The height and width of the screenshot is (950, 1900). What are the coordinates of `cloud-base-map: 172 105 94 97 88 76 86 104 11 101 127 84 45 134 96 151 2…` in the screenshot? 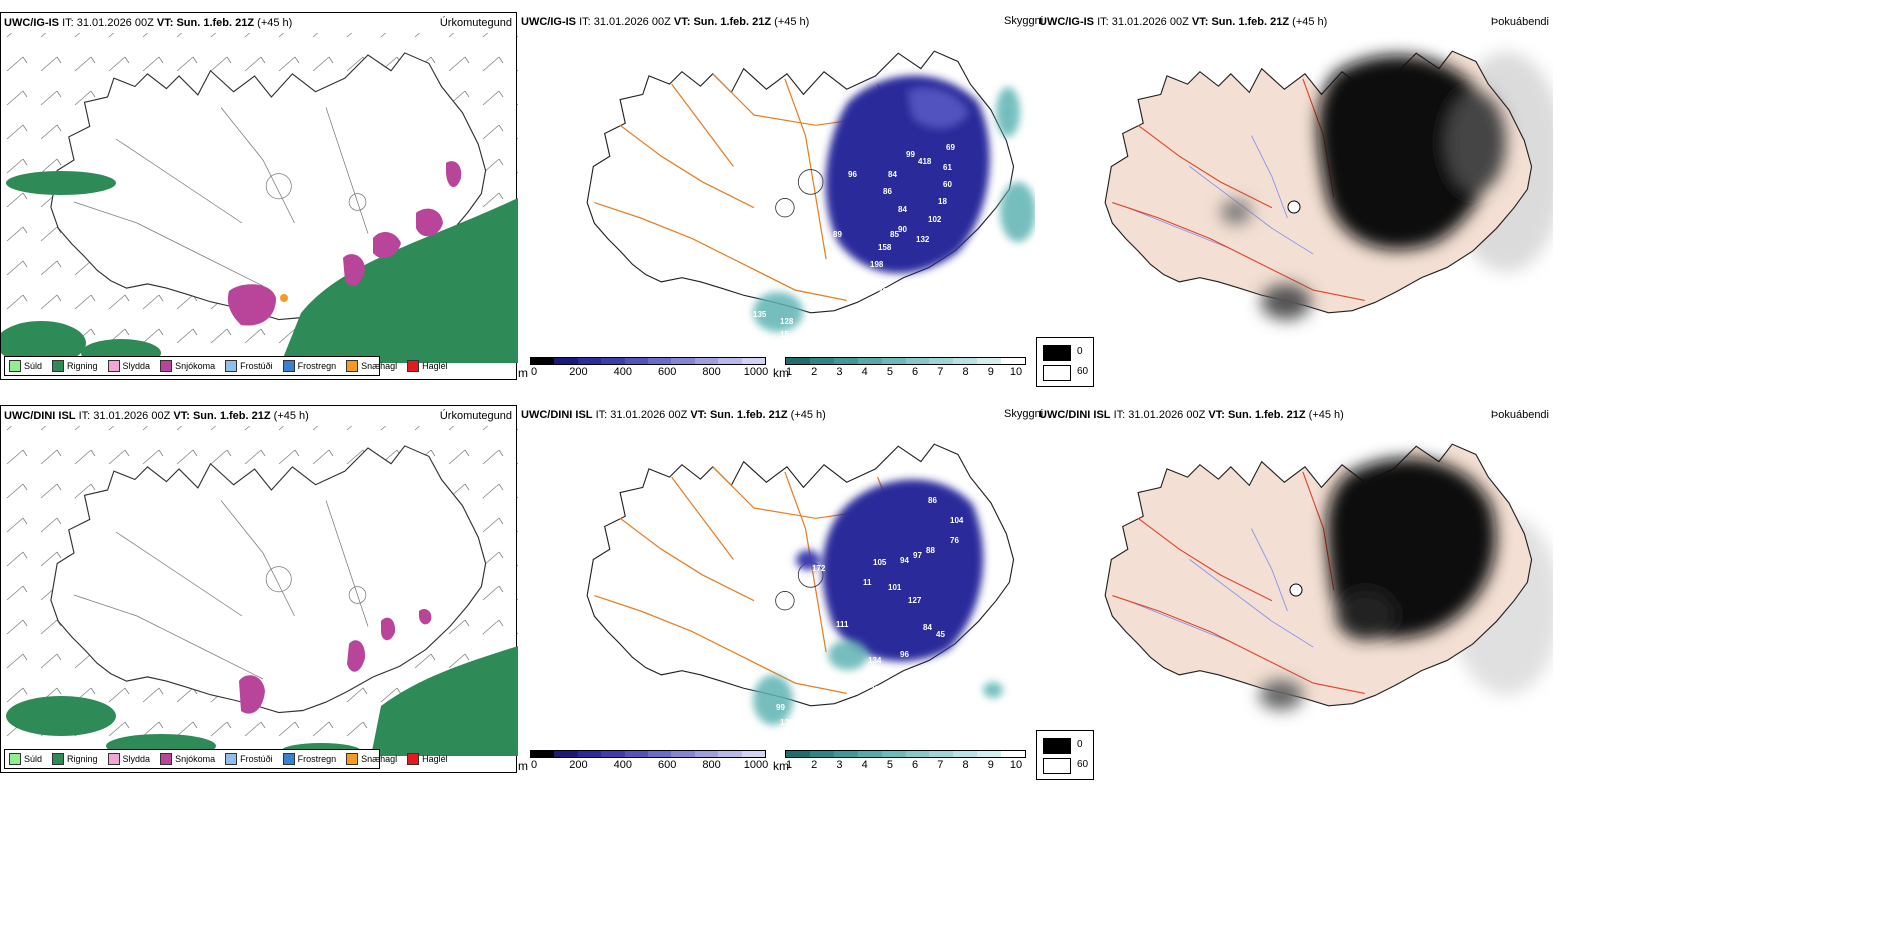 It's located at (800, 592).